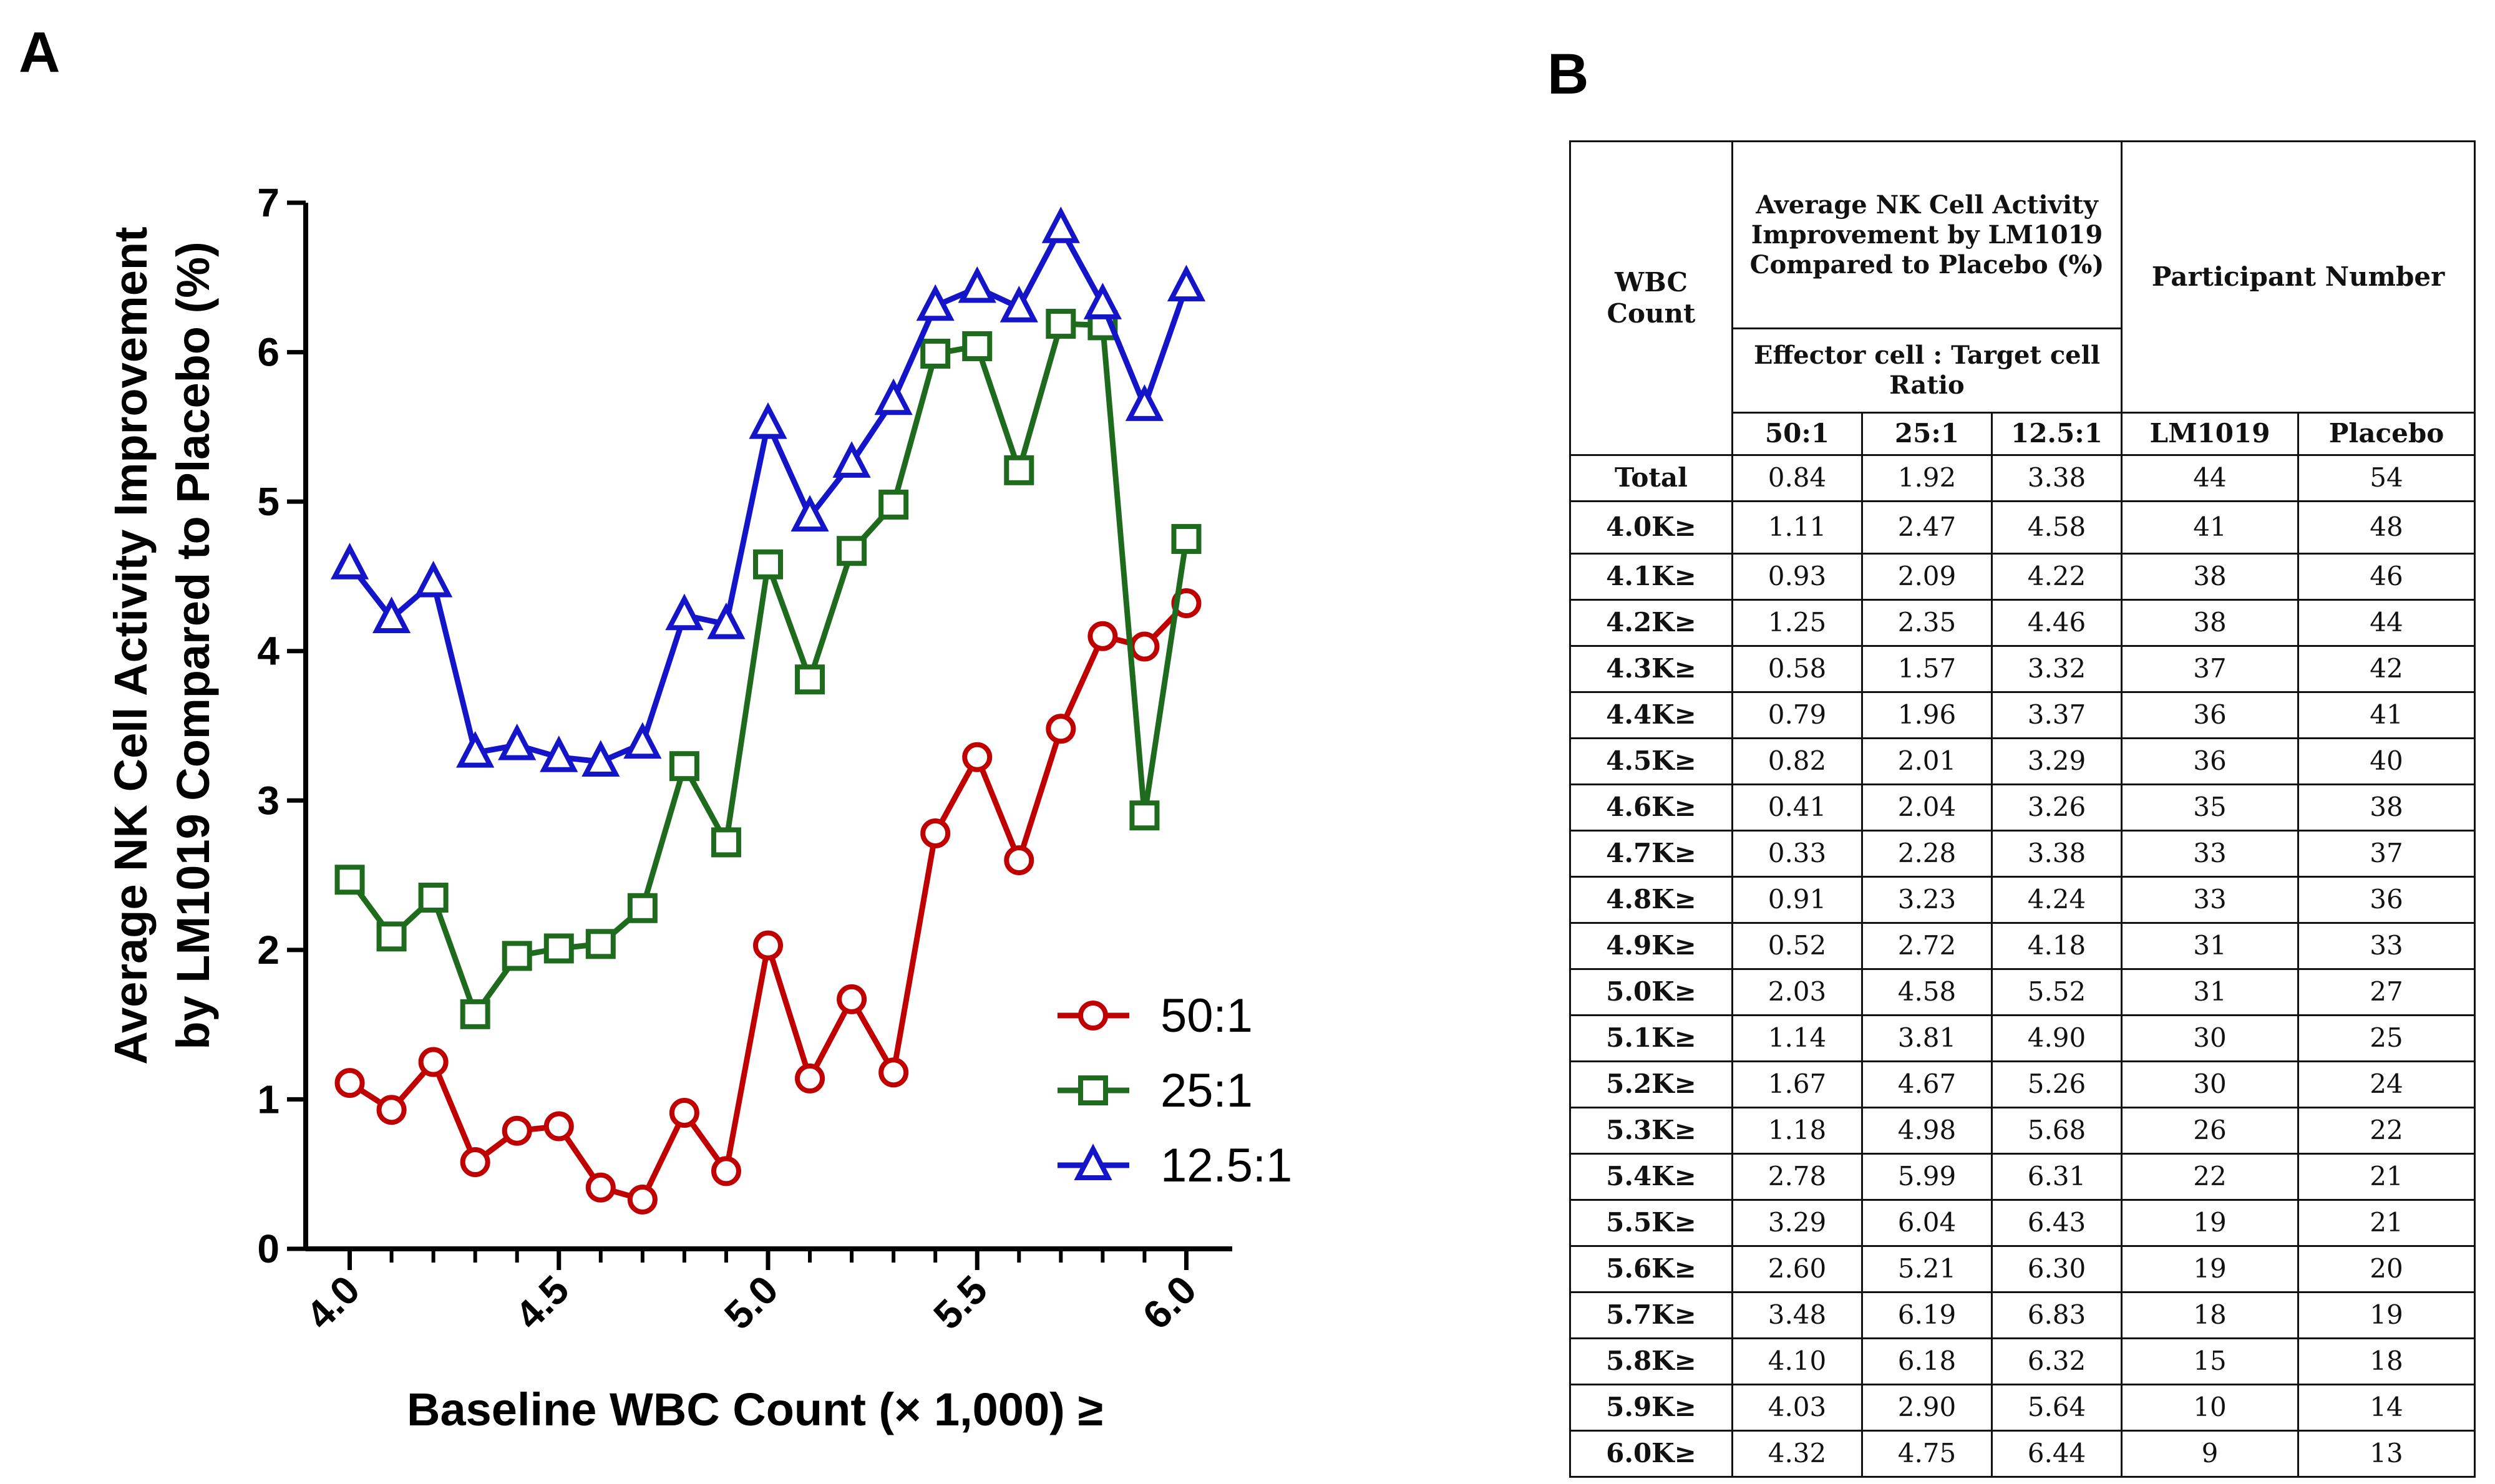  What do you see at coordinates (1797, 900) in the screenshot?
I see `table-cell-r50: 0.91` at bounding box center [1797, 900].